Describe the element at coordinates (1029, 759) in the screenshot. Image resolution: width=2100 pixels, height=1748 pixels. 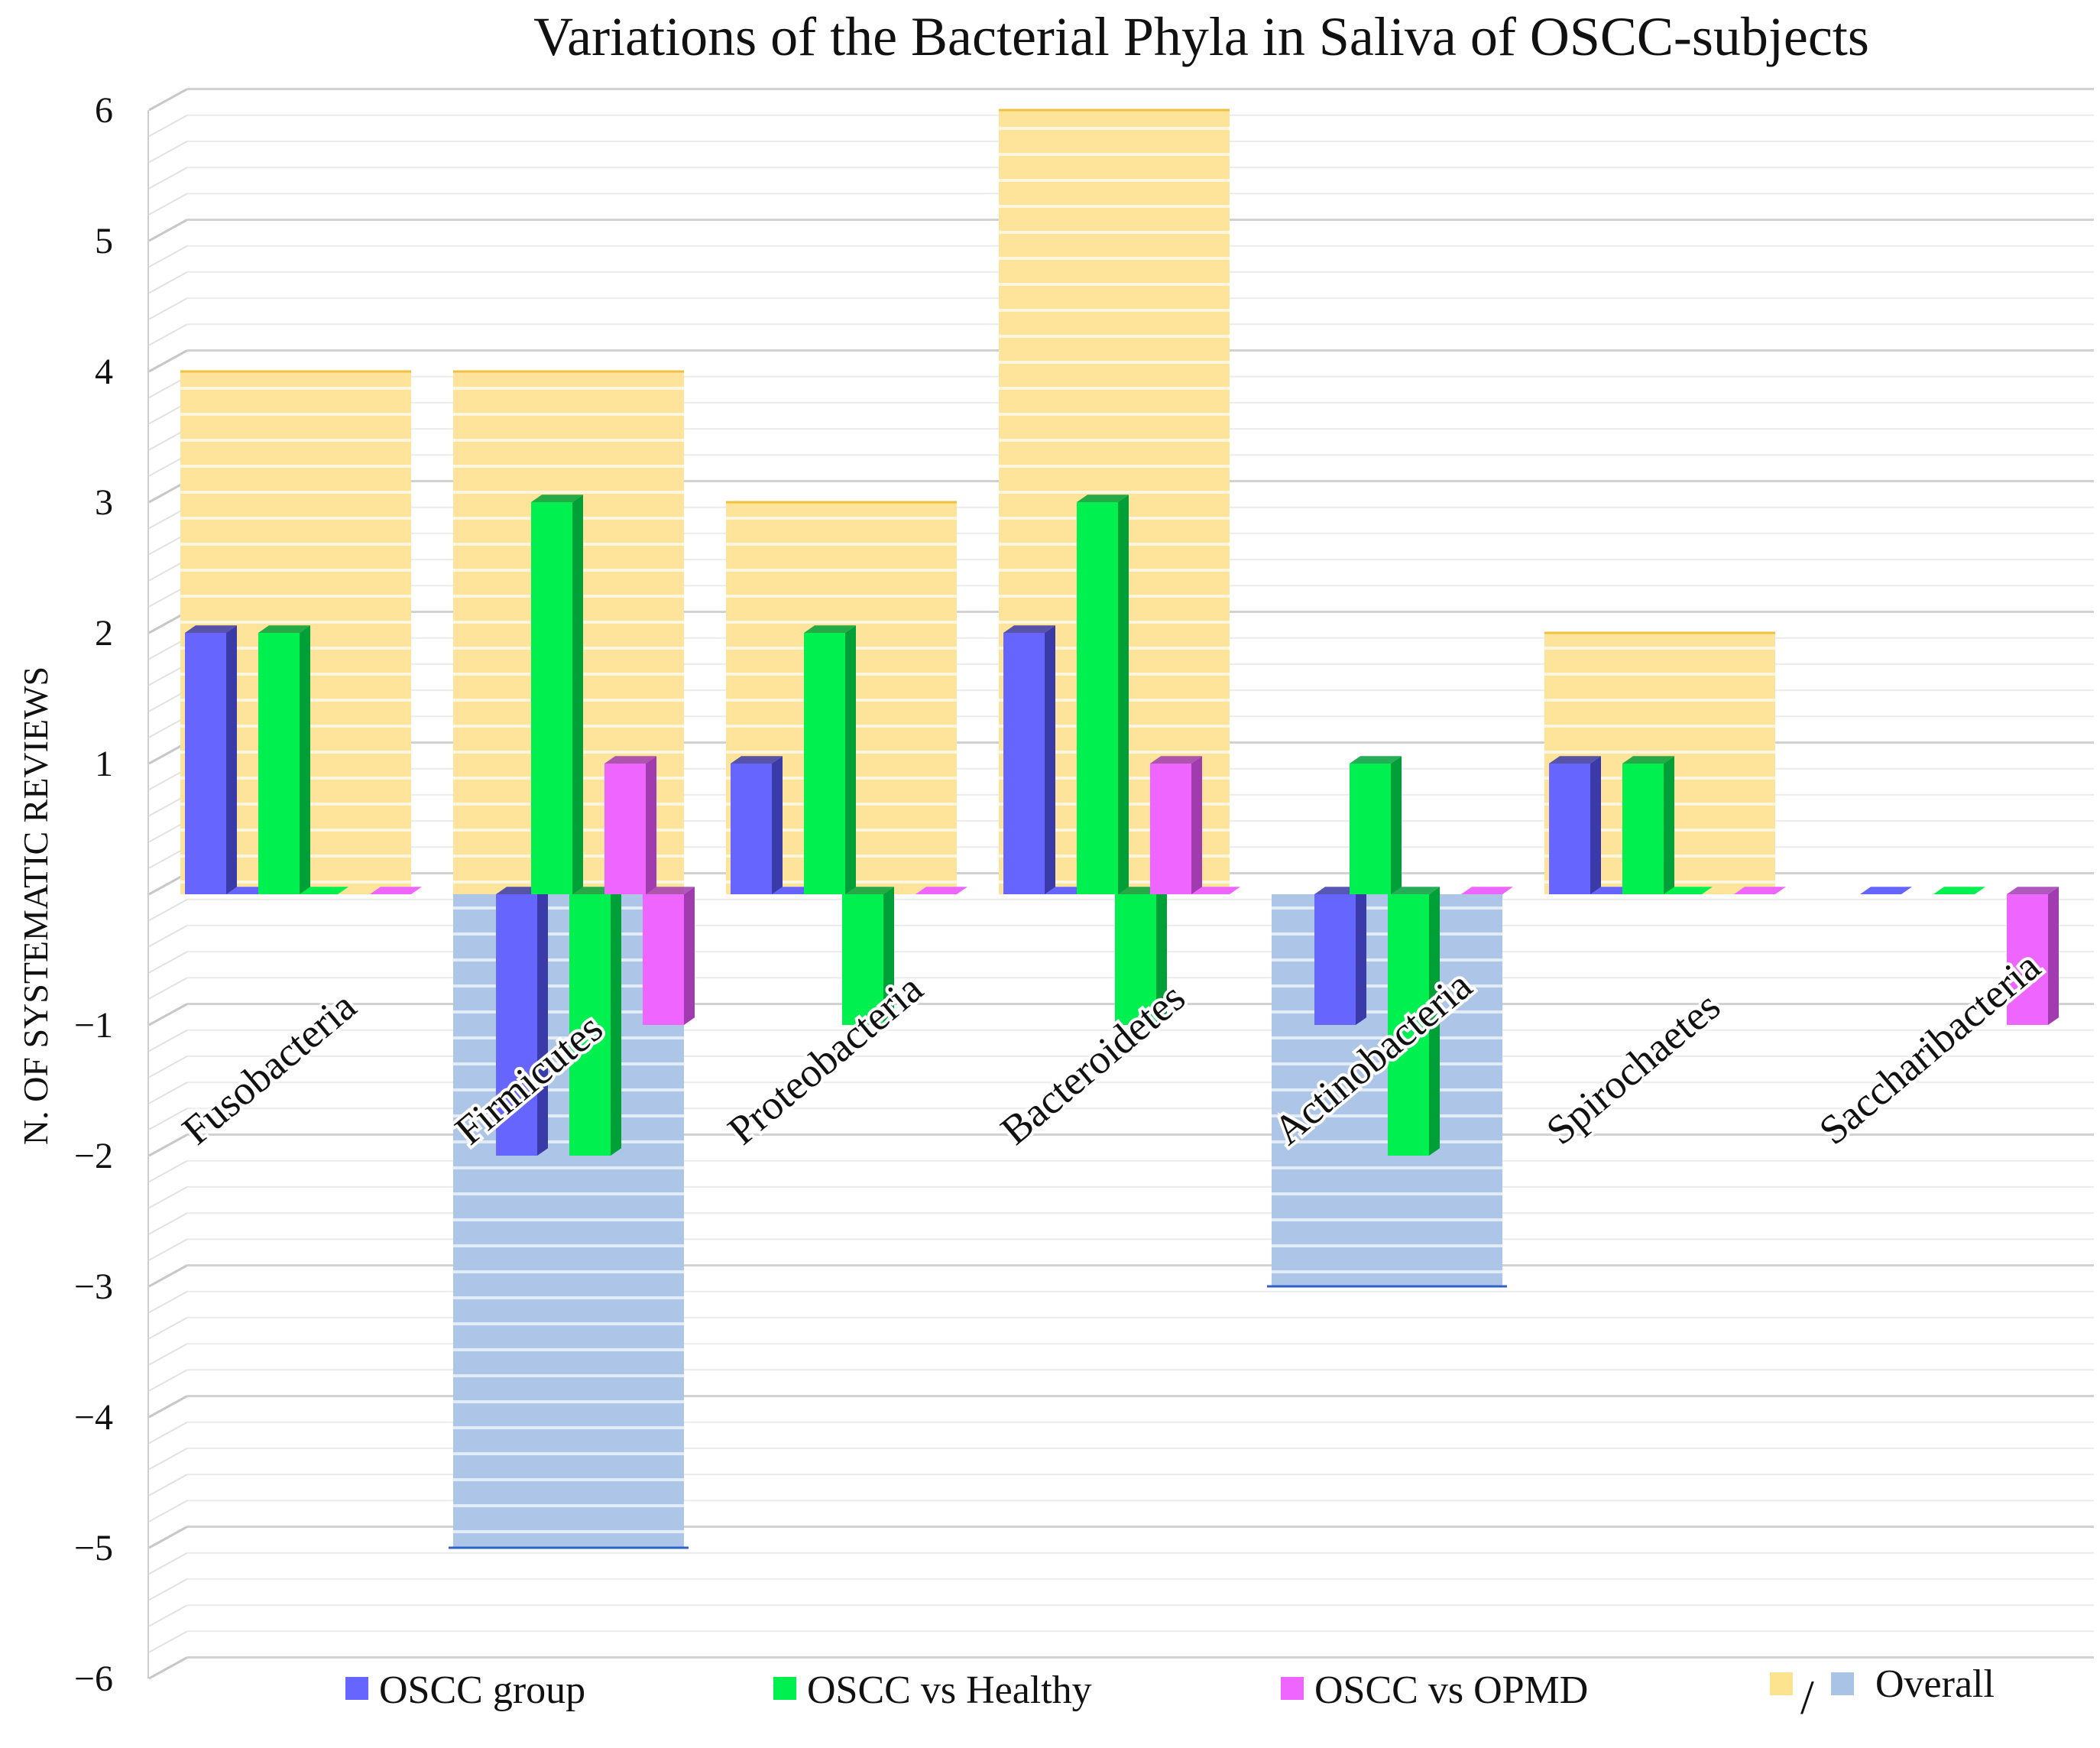
I see `bar-oscc-group-bacteroidetes-increase` at that location.